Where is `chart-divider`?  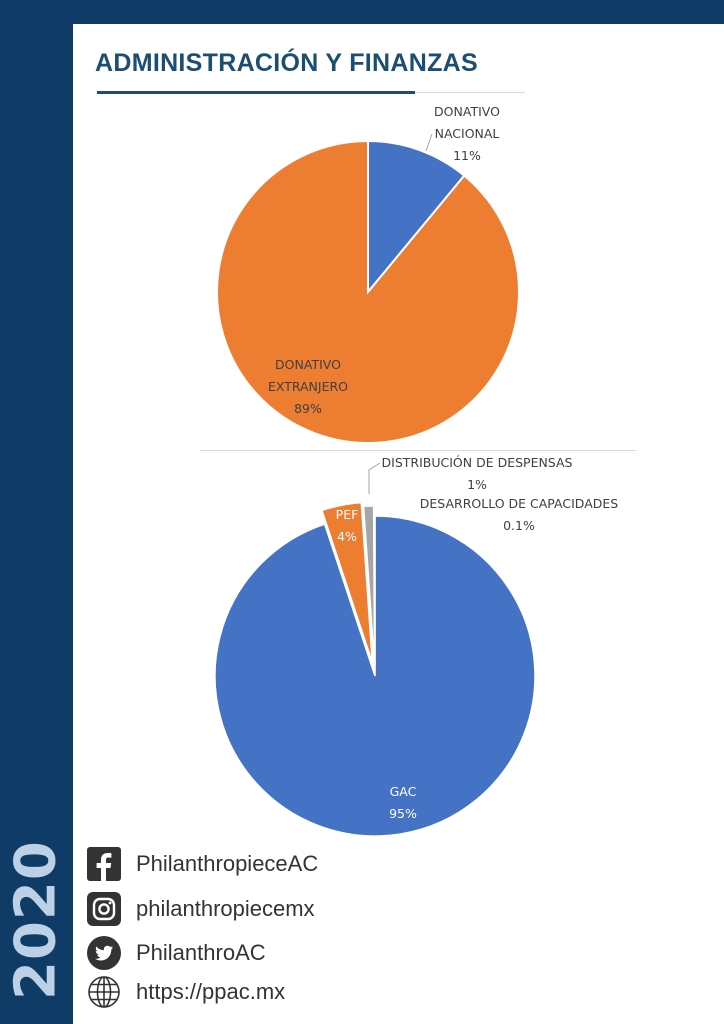 chart-divider is located at coordinates (418, 450).